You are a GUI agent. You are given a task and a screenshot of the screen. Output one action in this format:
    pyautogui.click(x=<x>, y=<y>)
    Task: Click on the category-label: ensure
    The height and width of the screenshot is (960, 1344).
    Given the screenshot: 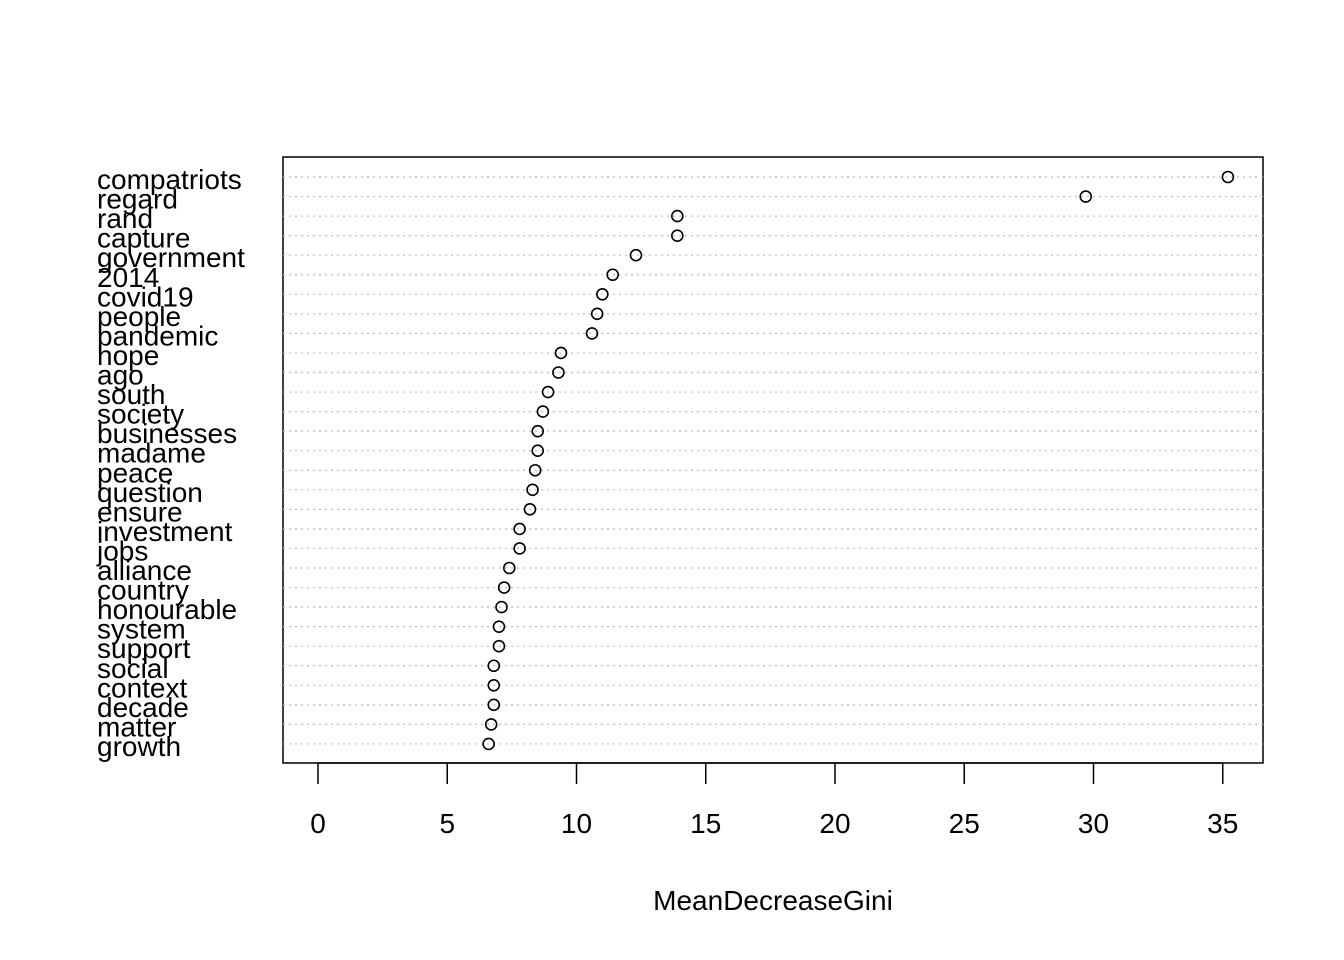 What is the action you would take?
    pyautogui.click(x=140, y=511)
    